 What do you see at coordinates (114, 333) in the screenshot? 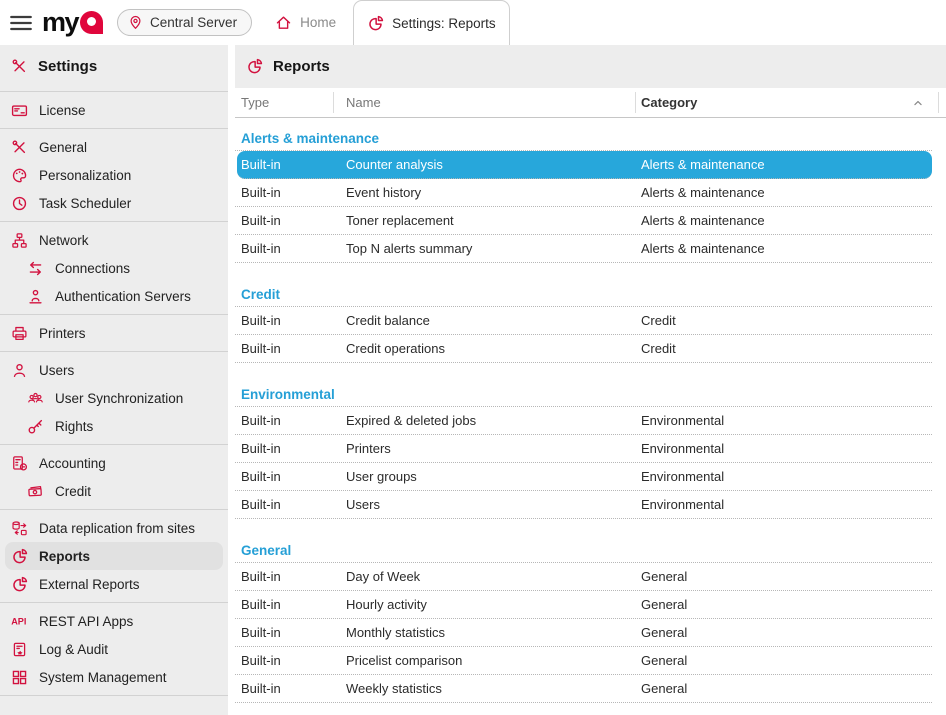
I see `sidebar-item-printers: Printers` at bounding box center [114, 333].